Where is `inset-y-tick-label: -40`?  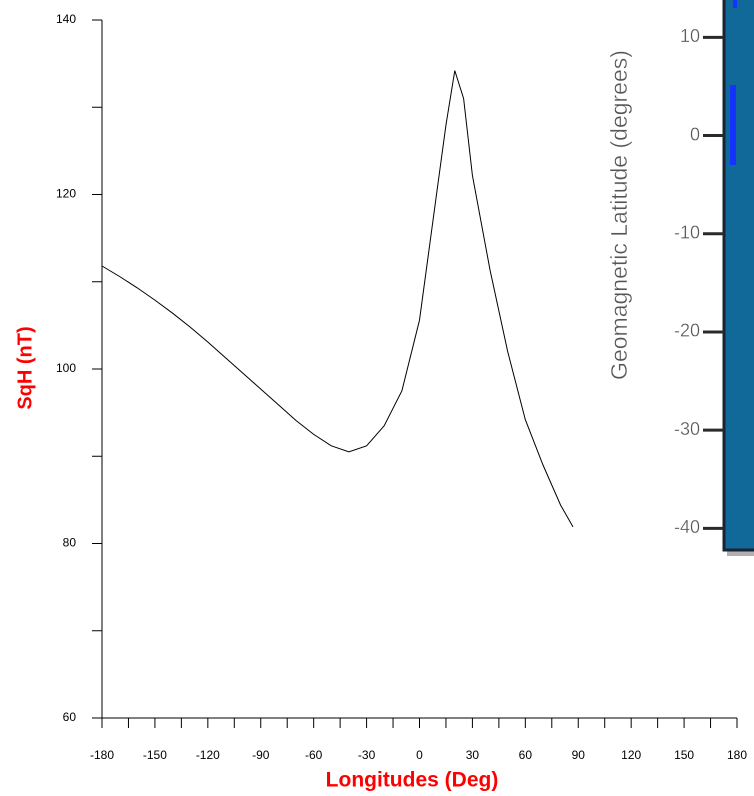 inset-y-tick-label: -40 is located at coordinates (687, 527).